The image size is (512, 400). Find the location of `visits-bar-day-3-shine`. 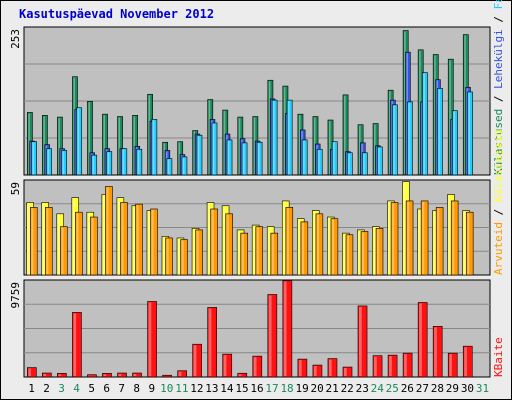

visits-bar-day-3-shine is located at coordinates (59, 146).